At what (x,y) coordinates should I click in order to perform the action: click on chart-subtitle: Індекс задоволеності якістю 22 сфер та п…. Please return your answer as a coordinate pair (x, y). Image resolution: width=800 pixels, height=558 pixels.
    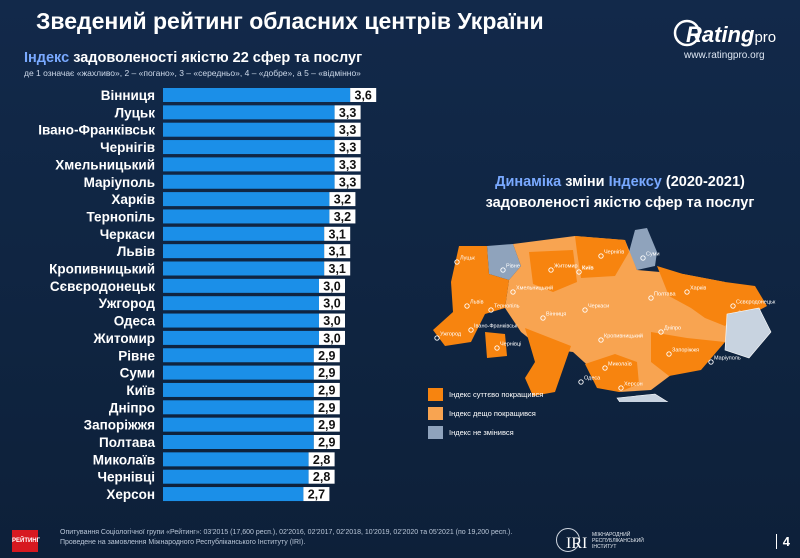
    Looking at the image, I should click on (193, 58).